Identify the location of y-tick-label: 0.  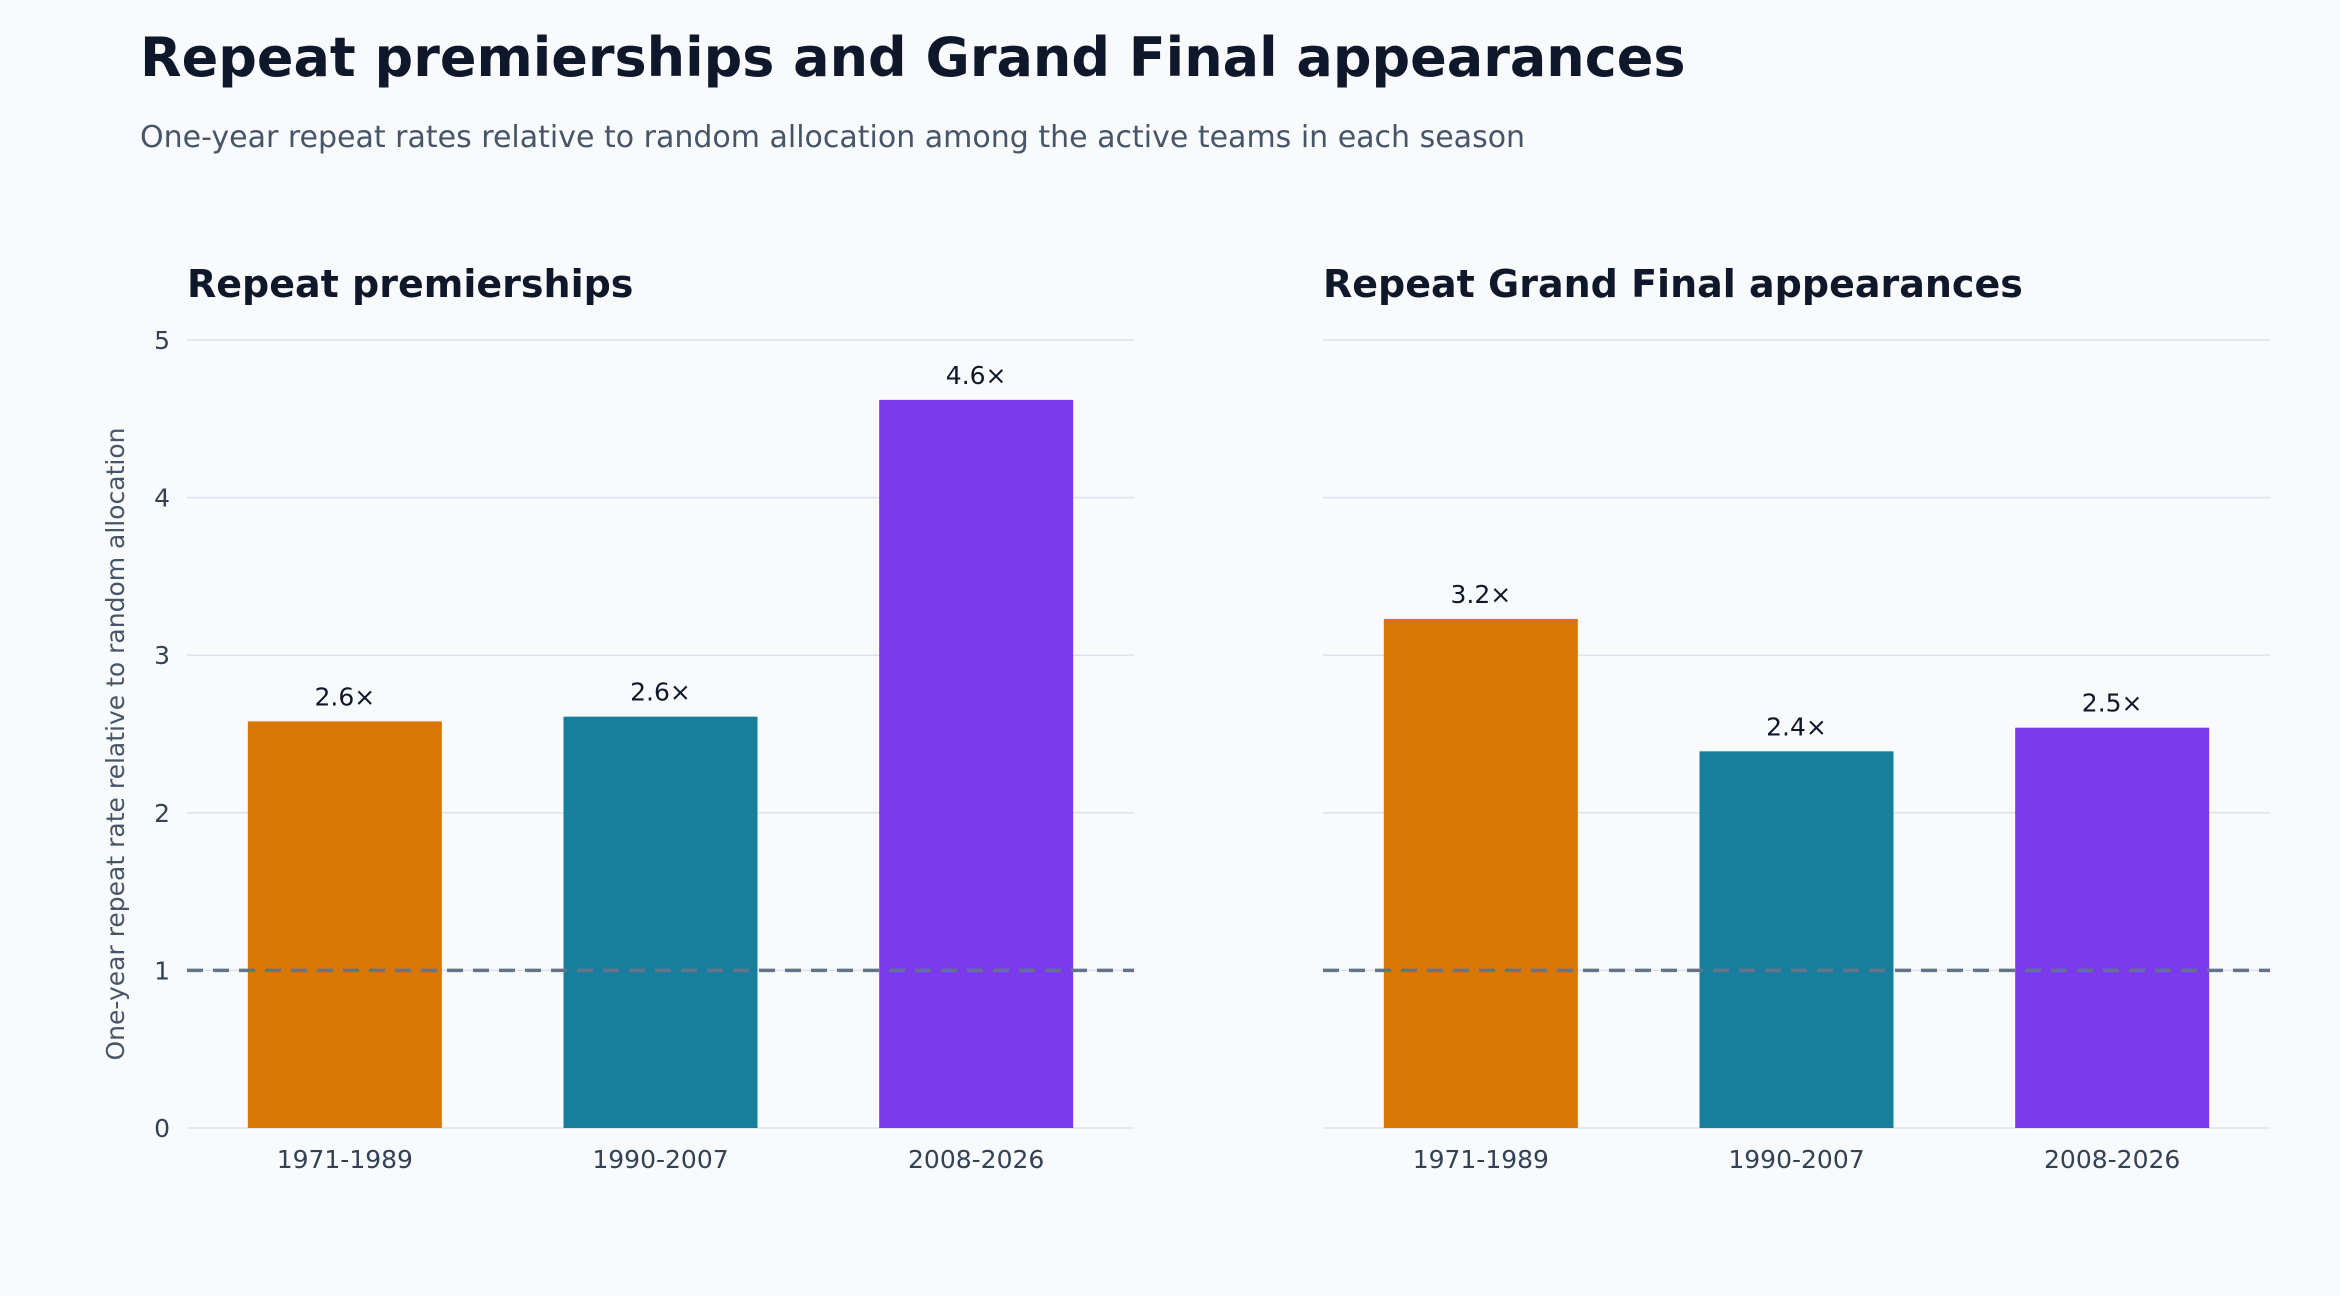
(162, 1128).